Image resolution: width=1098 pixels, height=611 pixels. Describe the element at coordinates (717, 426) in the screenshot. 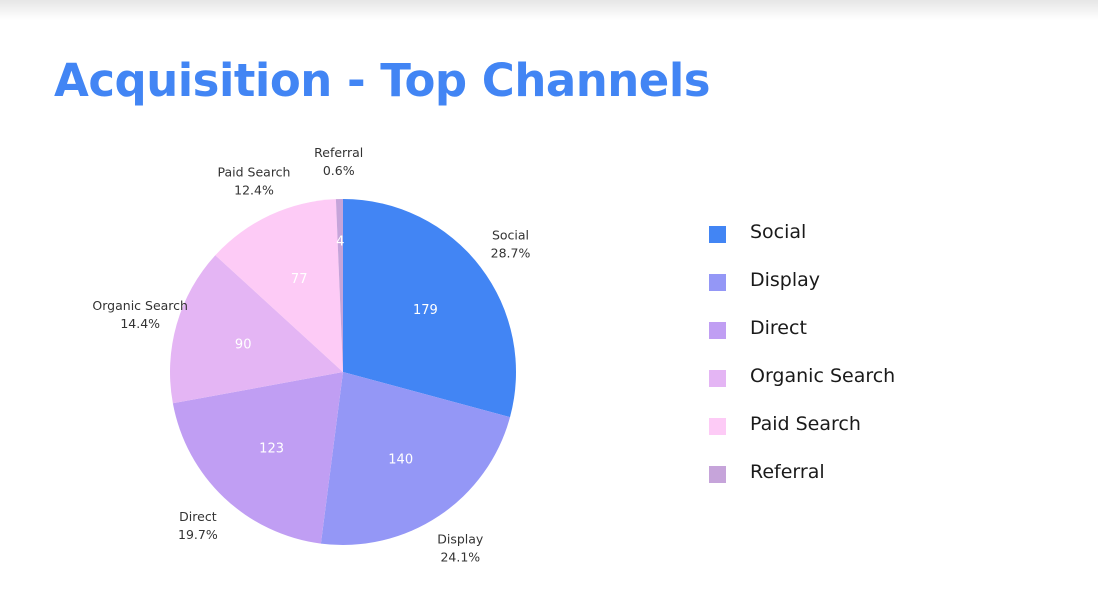

I see `legend-swatch-paid-search` at that location.